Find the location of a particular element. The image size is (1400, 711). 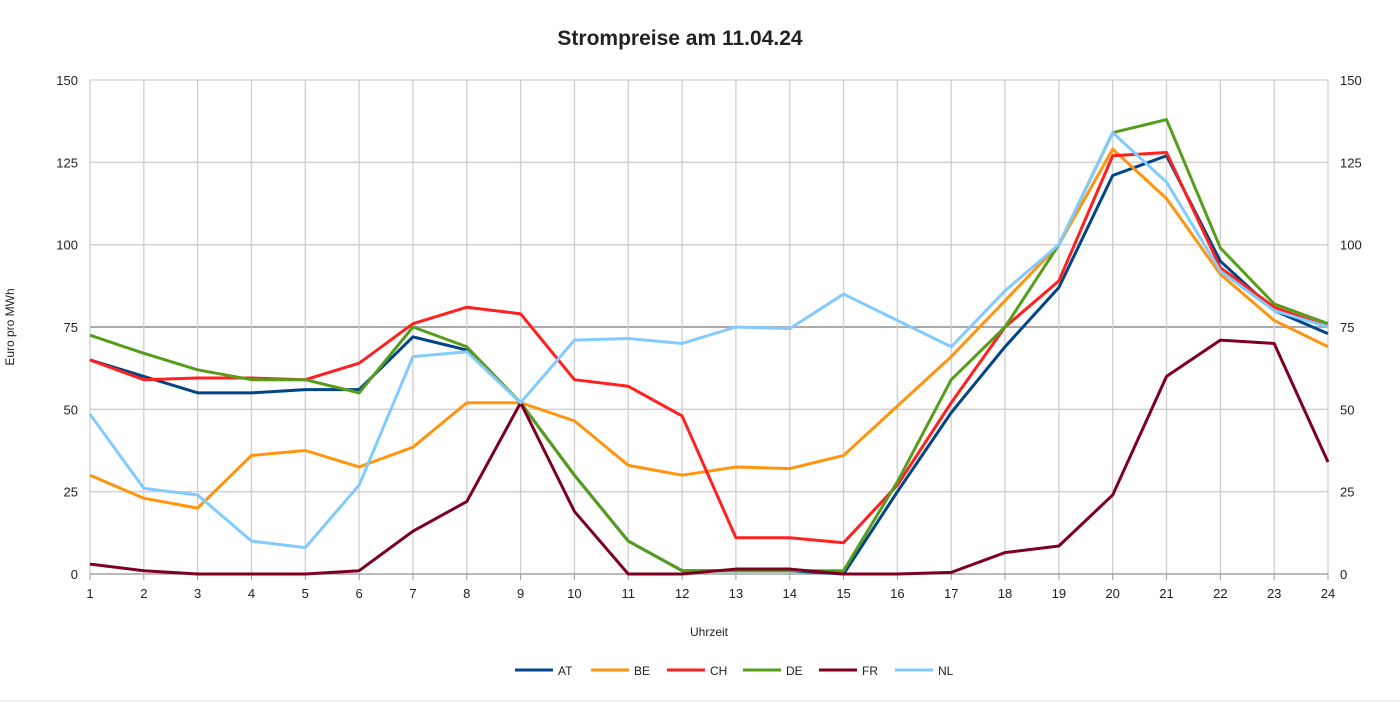

y-tick-label-right: 50 is located at coordinates (1347, 409).